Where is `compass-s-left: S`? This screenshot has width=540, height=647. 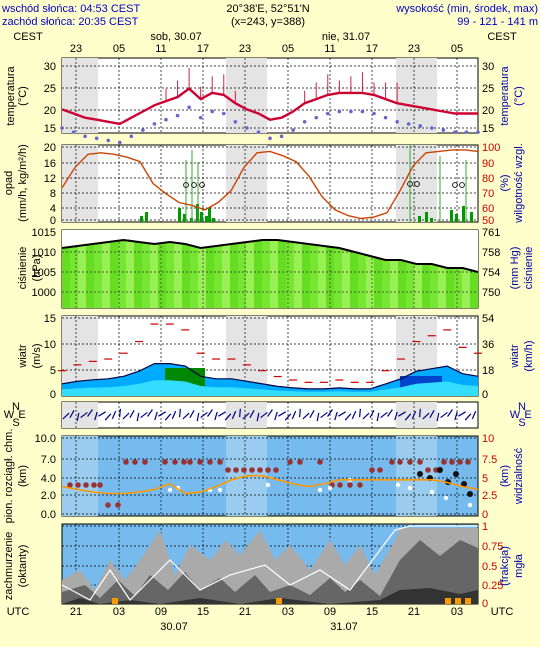 compass-s-left: S is located at coordinates (15, 423).